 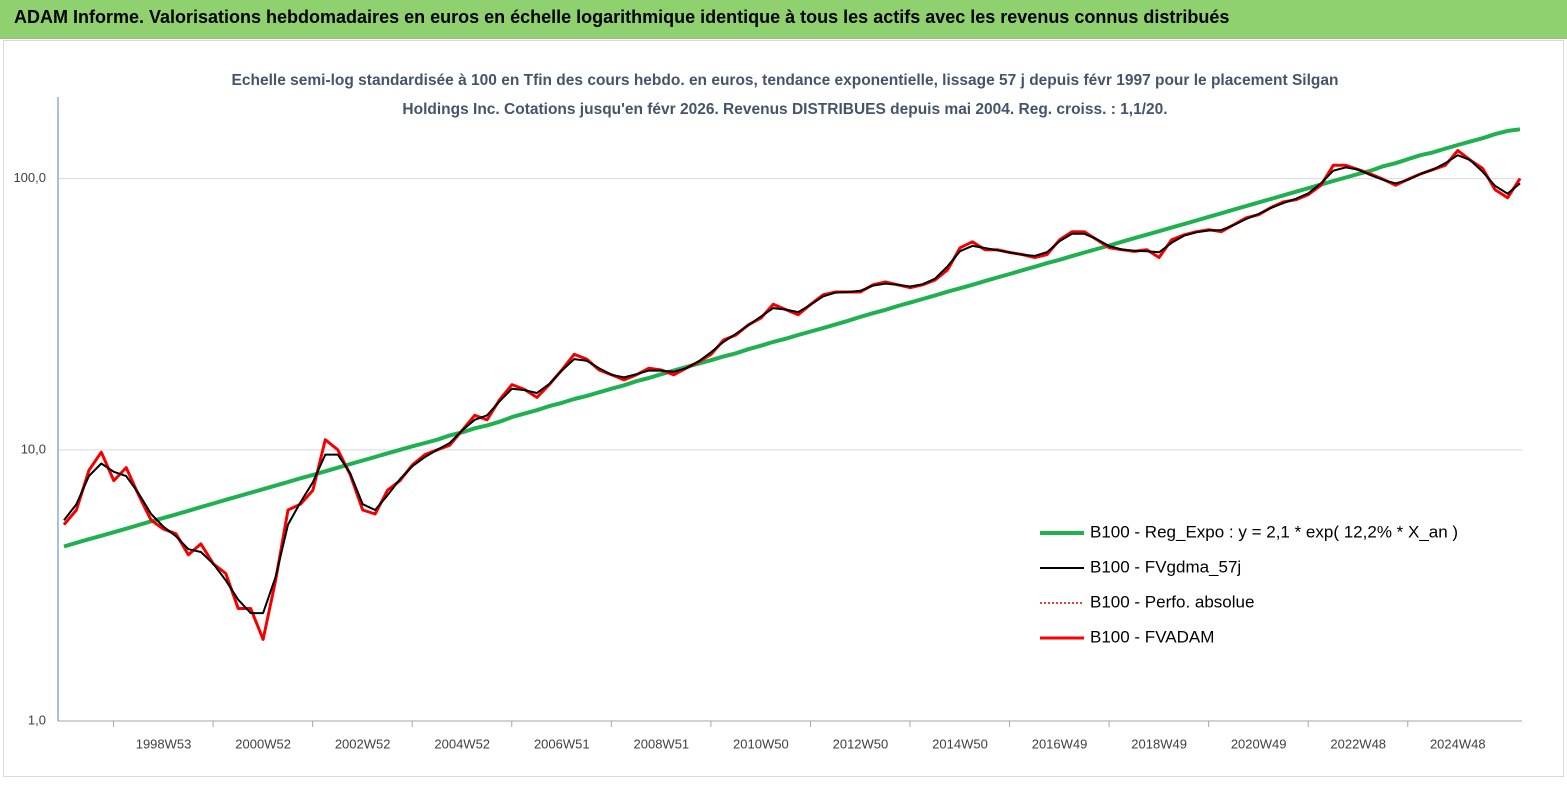 What do you see at coordinates (1165, 566) in the screenshot?
I see `legend-label: B100 - FVgdma_57j` at bounding box center [1165, 566].